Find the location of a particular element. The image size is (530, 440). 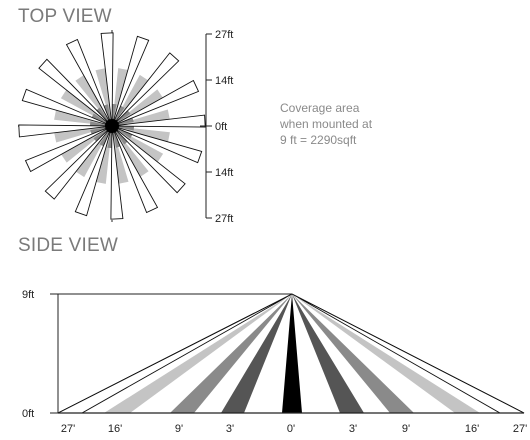

x-label-right-27: 27' is located at coordinates (520, 429).